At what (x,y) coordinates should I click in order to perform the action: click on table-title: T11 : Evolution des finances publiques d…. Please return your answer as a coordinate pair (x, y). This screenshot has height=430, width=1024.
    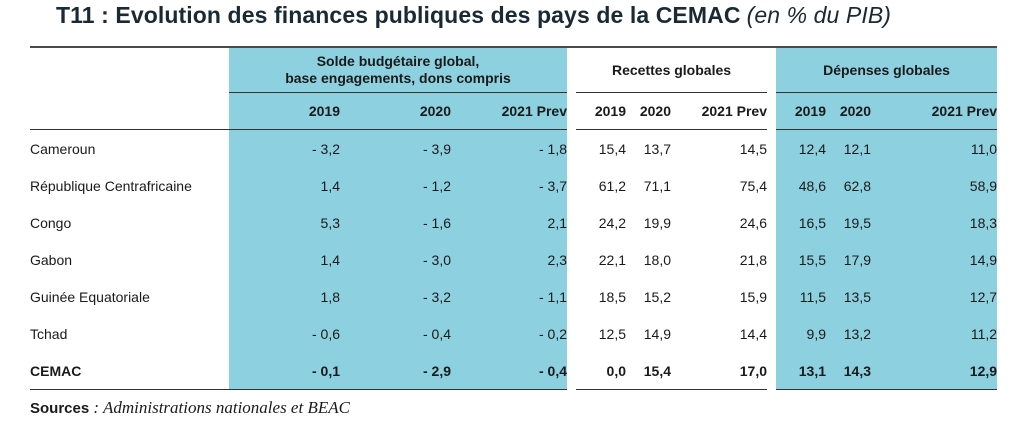
    Looking at the image, I should click on (473, 15).